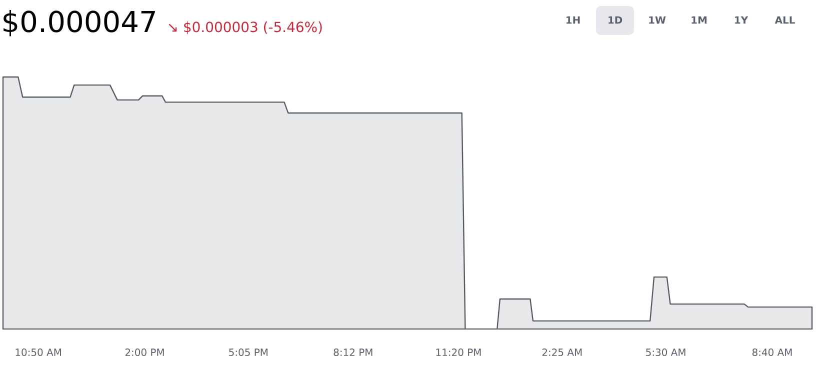 This screenshot has width=820, height=375. I want to click on chart-title: $0.000047, so click(79, 23).